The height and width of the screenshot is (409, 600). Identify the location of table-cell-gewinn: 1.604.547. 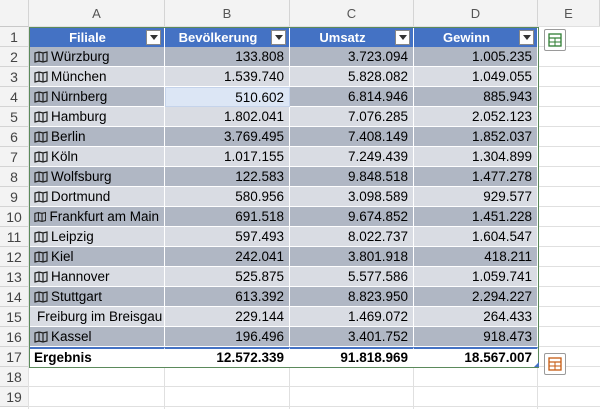
(476, 237).